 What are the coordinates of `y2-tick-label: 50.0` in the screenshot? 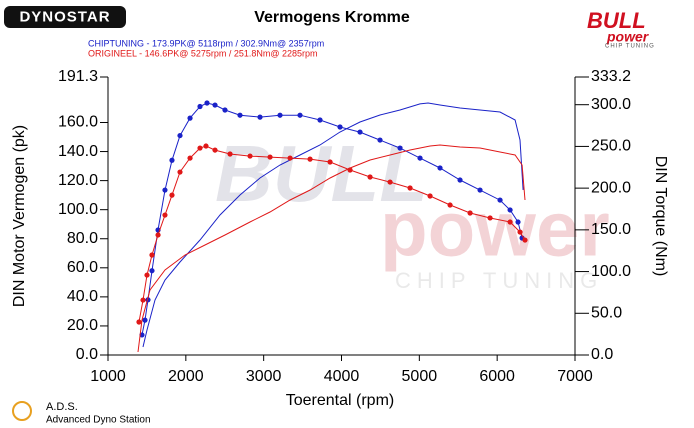 It's located at (606, 313).